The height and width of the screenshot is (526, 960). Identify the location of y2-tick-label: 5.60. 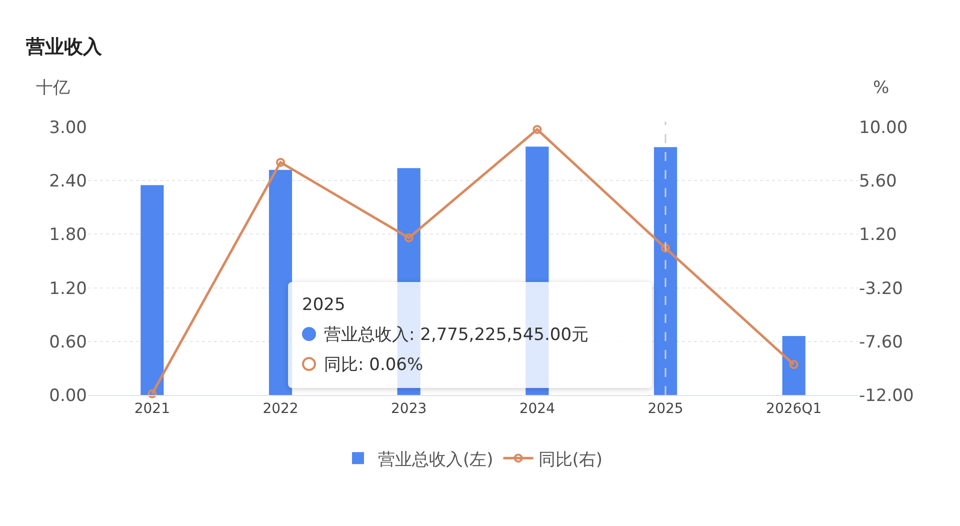
(878, 182).